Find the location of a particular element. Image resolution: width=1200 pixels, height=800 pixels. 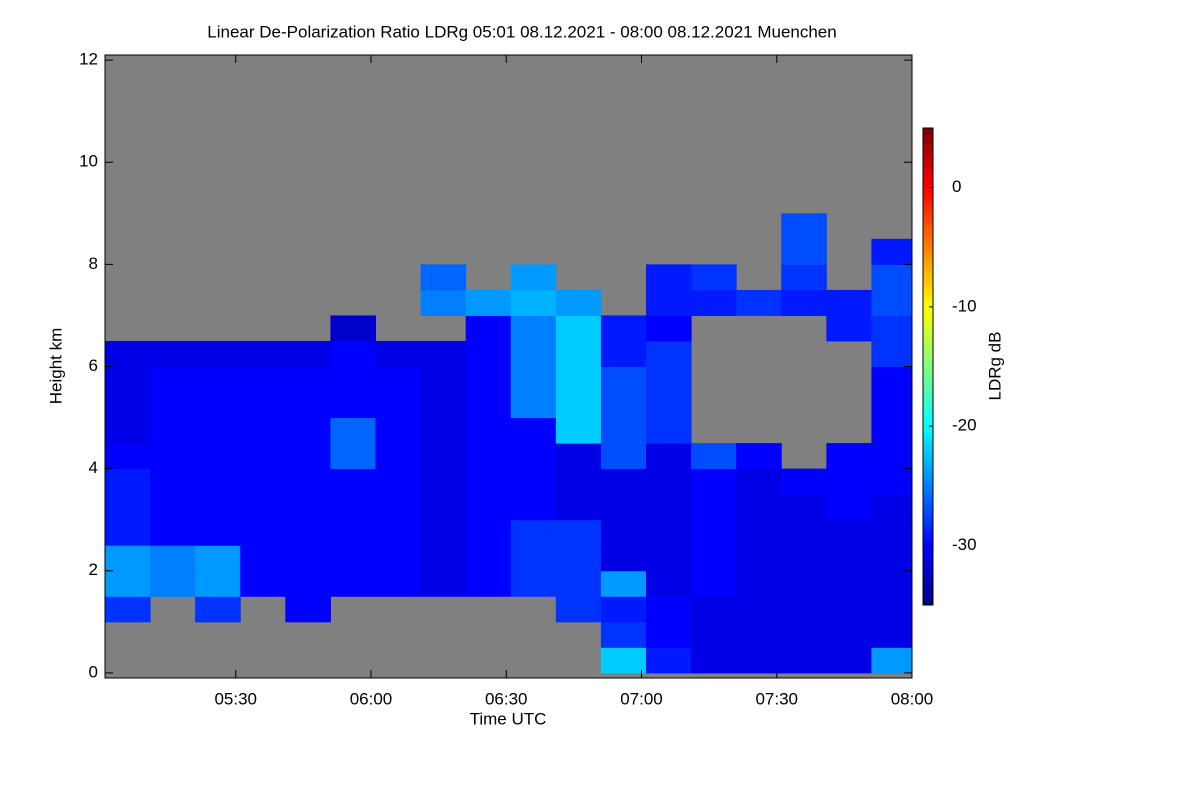

y-tick-label: 4 is located at coordinates (93, 467).